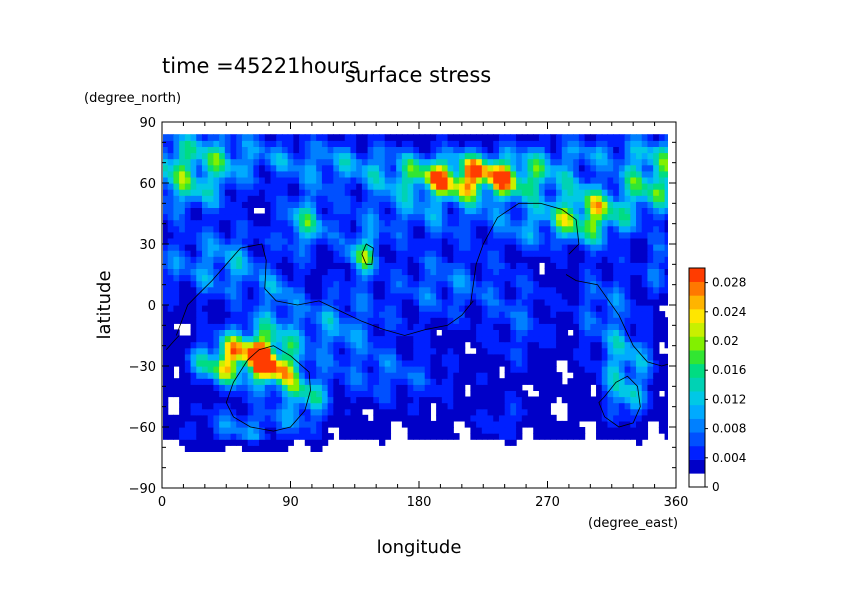  Describe the element at coordinates (676, 502) in the screenshot. I see `x-tick-label: 360` at that location.